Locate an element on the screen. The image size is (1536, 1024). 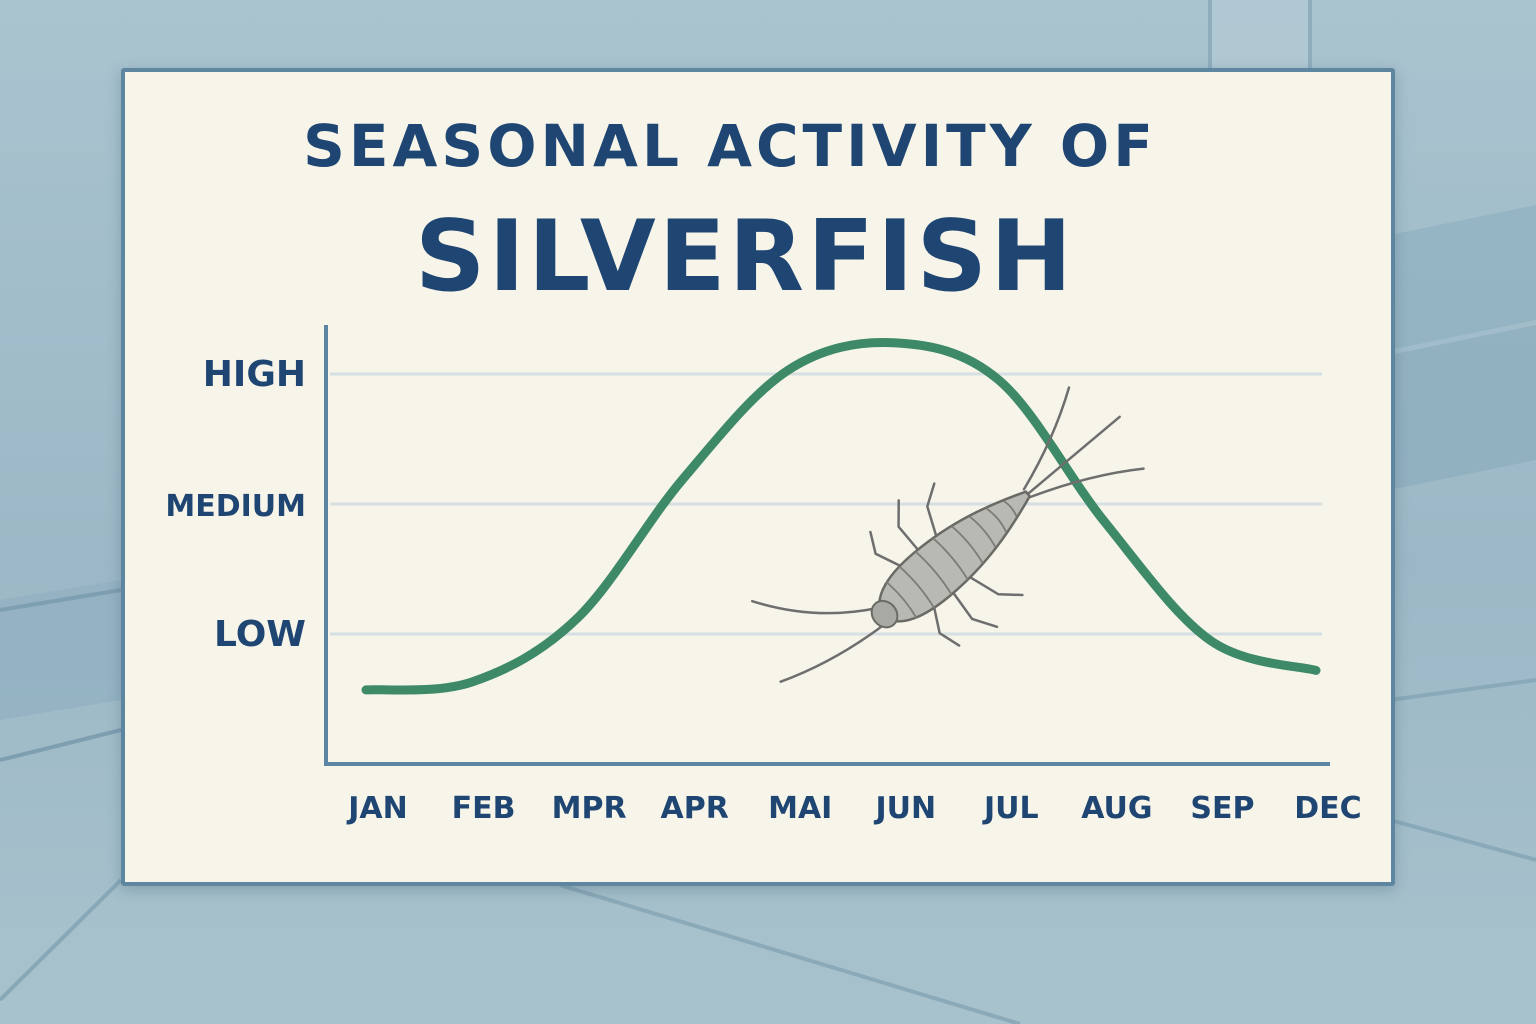
x-tick-label: AUG is located at coordinates (1116, 808).